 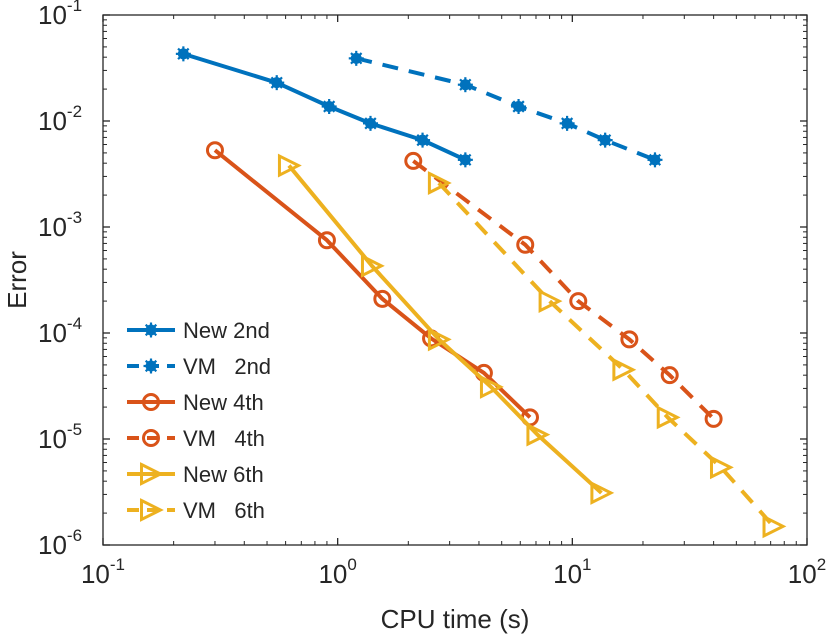 What do you see at coordinates (74, 217) in the screenshot?
I see `y-tick-exponent: -3` at bounding box center [74, 217].